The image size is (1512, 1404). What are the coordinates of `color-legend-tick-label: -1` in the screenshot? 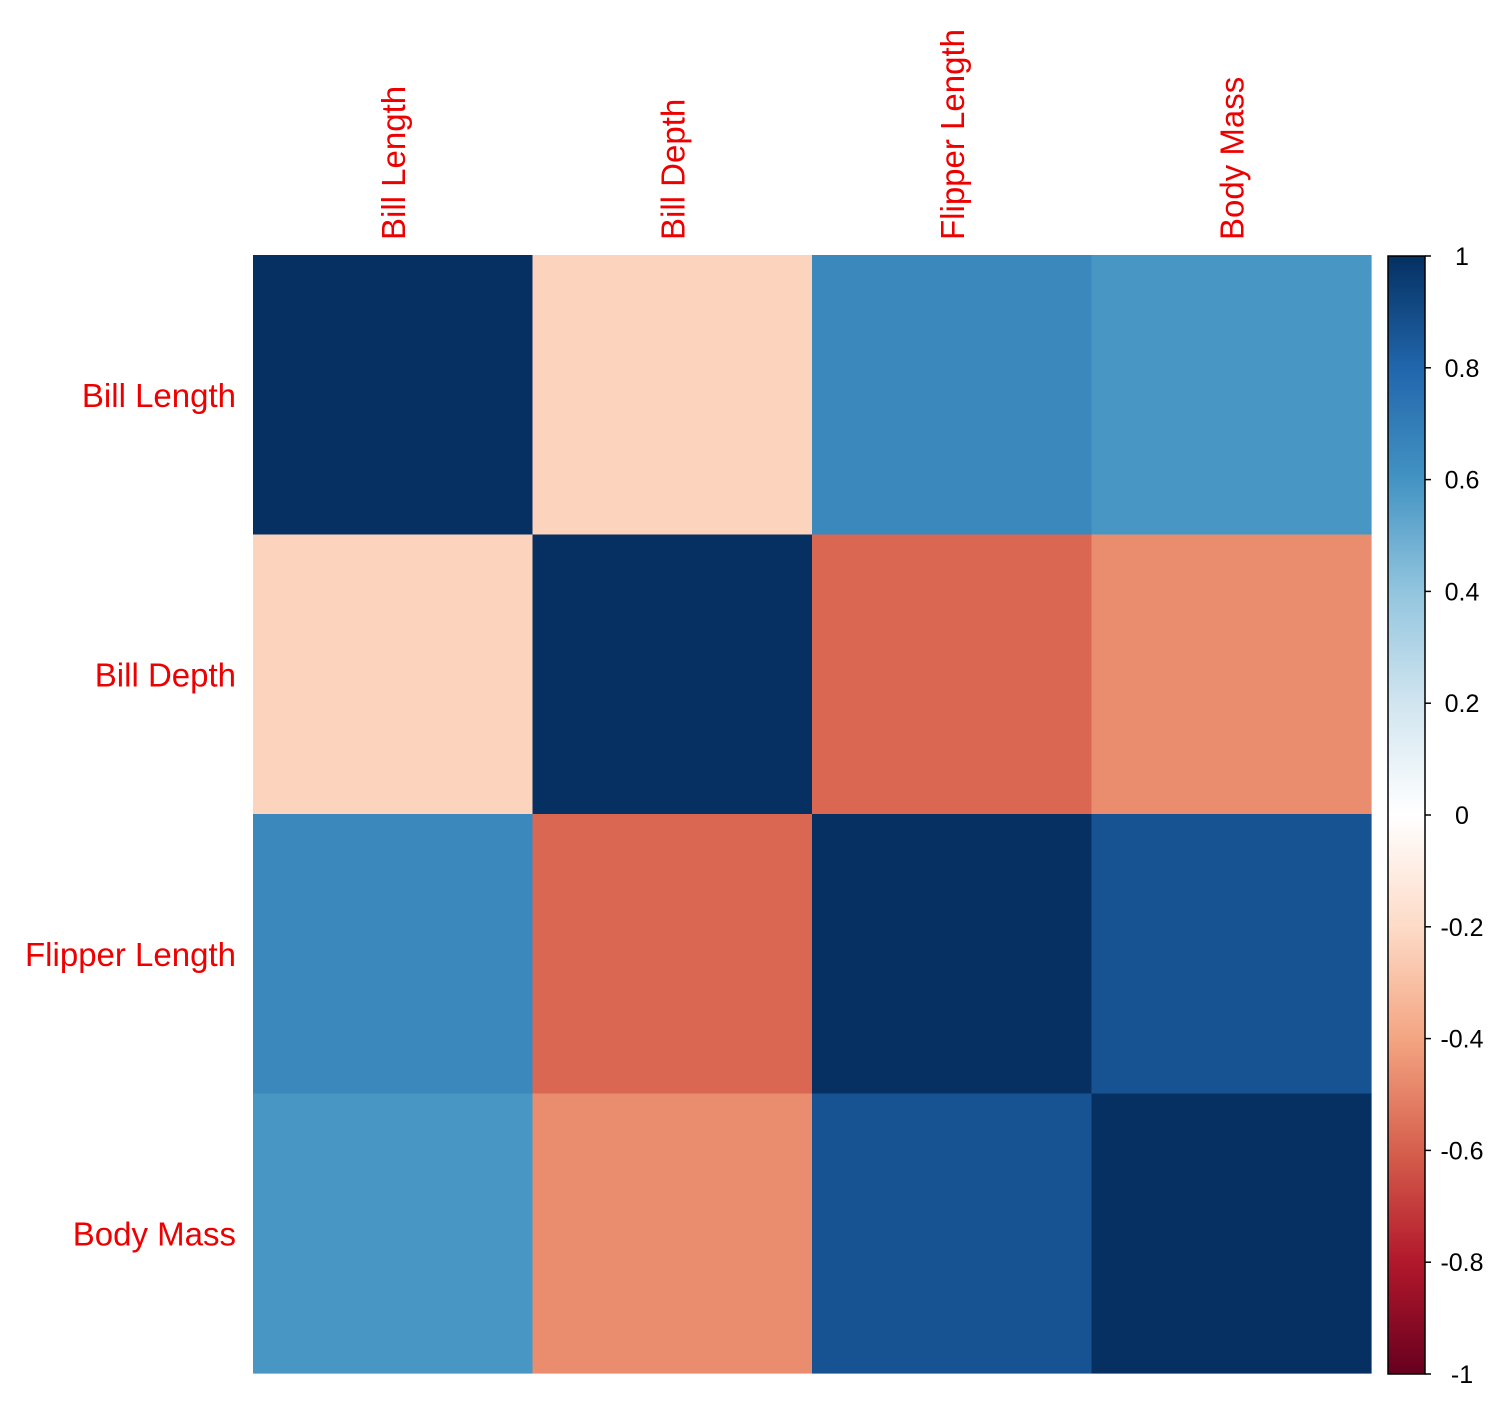 It's located at (1462, 1375).